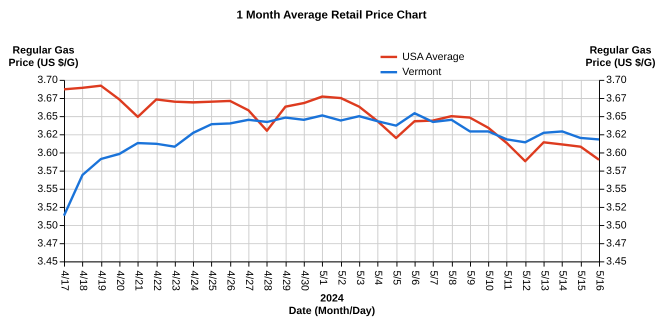 The height and width of the screenshot is (320, 663). What do you see at coordinates (332, 298) in the screenshot?
I see `text: 2024` at bounding box center [332, 298].